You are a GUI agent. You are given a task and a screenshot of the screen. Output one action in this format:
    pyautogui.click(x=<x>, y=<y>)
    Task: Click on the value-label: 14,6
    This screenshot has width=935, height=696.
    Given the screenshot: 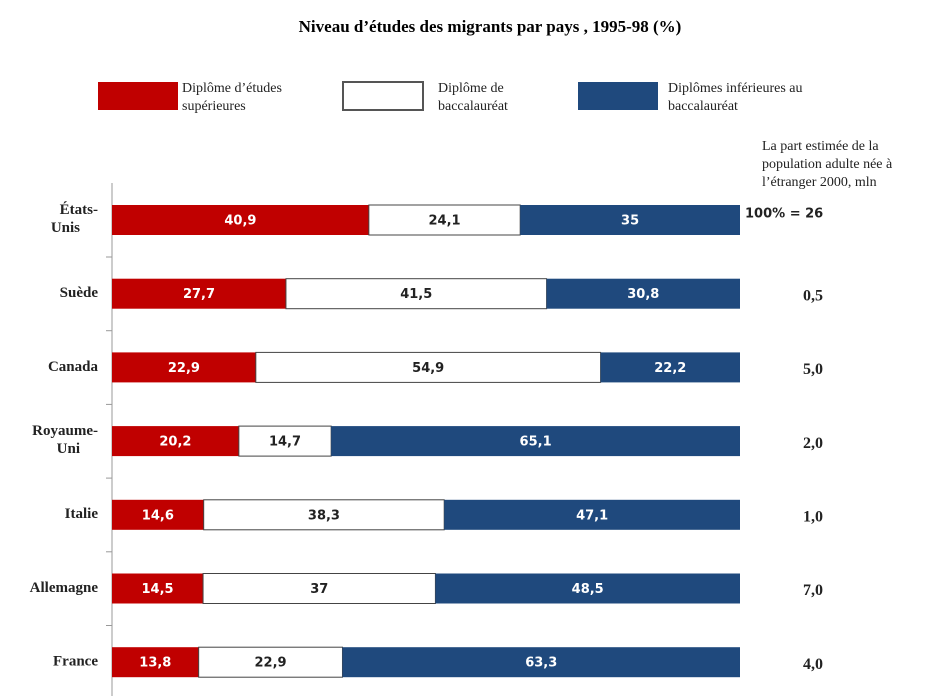 What is the action you would take?
    pyautogui.click(x=158, y=515)
    